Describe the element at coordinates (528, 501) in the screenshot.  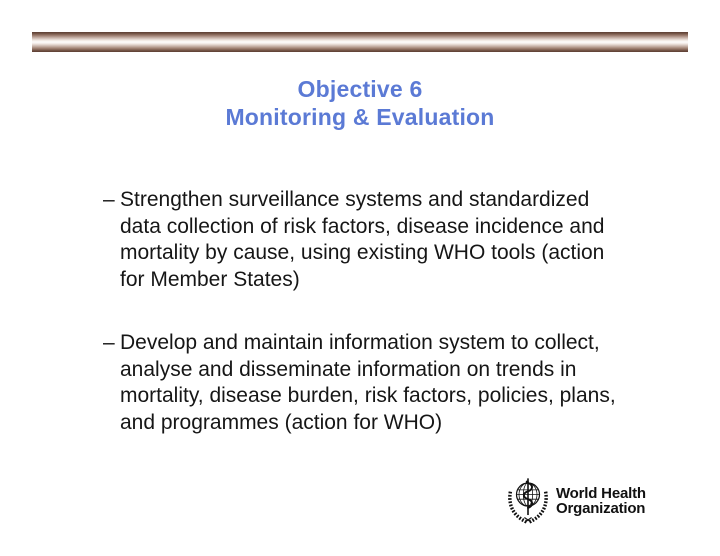
I see `who-emblem-icon` at that location.